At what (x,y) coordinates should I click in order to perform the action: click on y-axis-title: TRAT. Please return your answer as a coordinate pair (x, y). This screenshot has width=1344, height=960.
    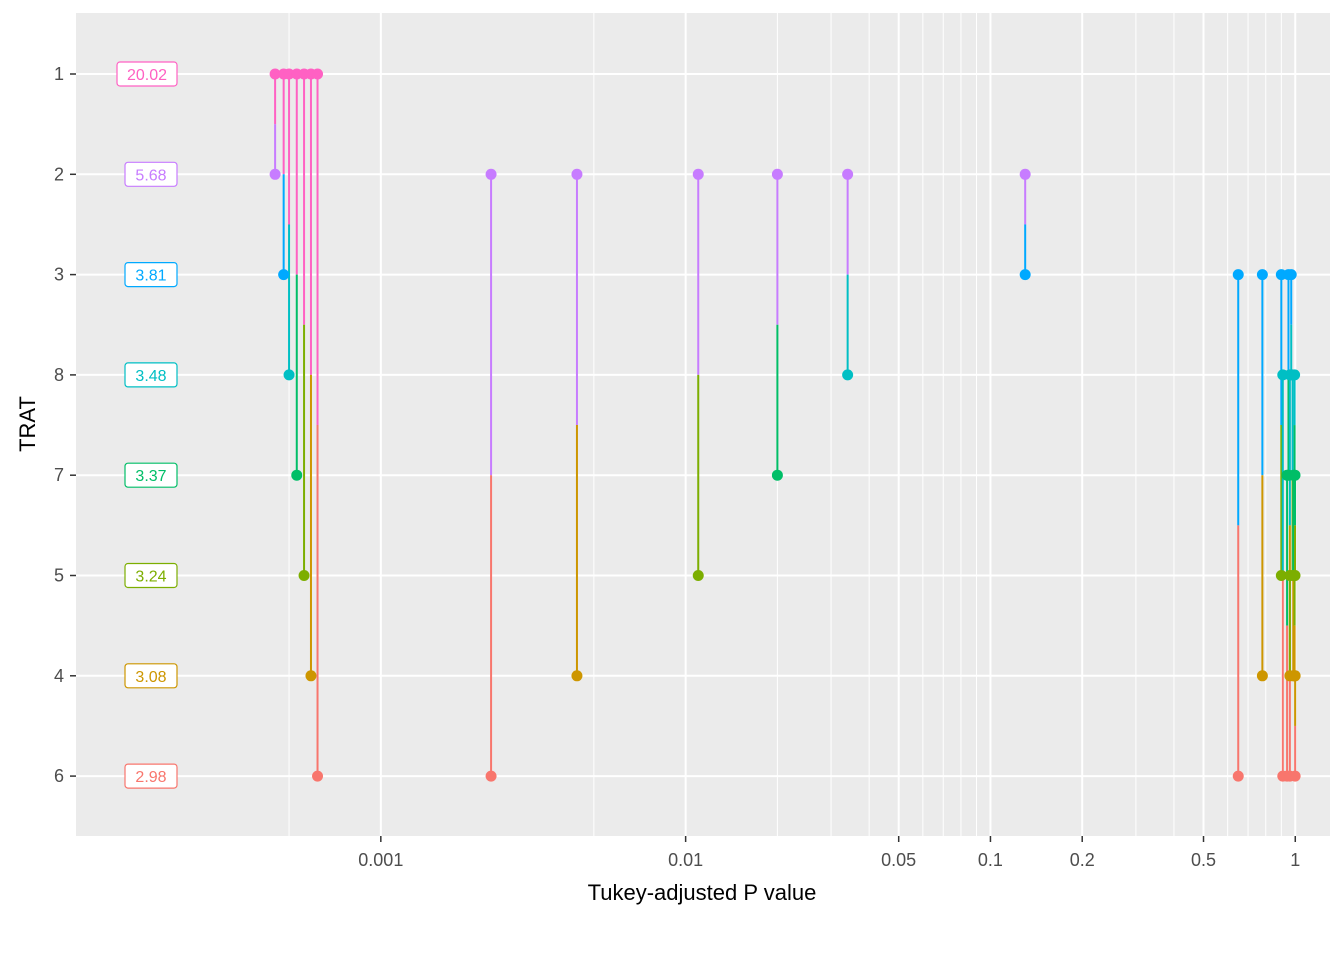
    Looking at the image, I should click on (27, 424).